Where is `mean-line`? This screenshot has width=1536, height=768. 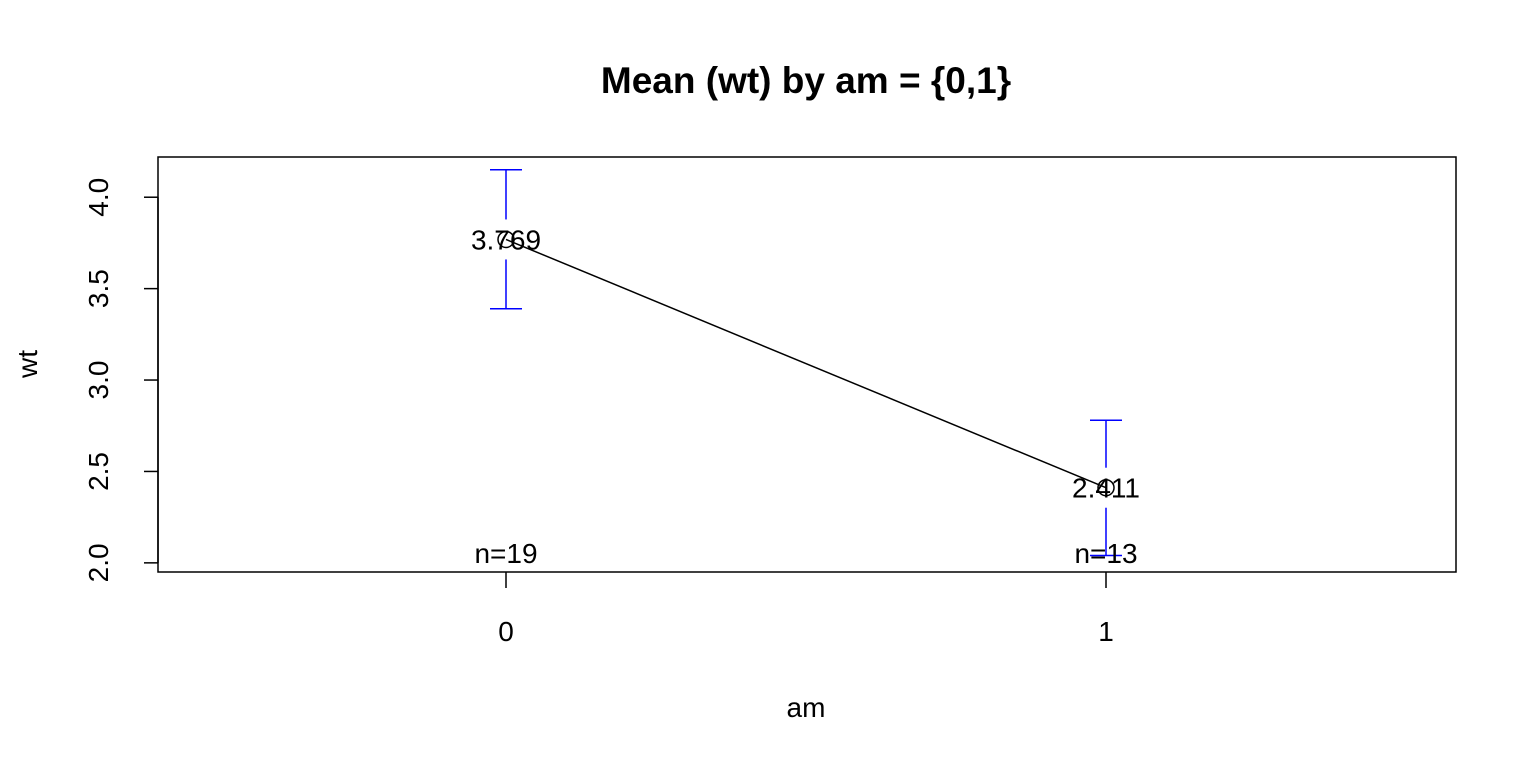
mean-line is located at coordinates (806, 363).